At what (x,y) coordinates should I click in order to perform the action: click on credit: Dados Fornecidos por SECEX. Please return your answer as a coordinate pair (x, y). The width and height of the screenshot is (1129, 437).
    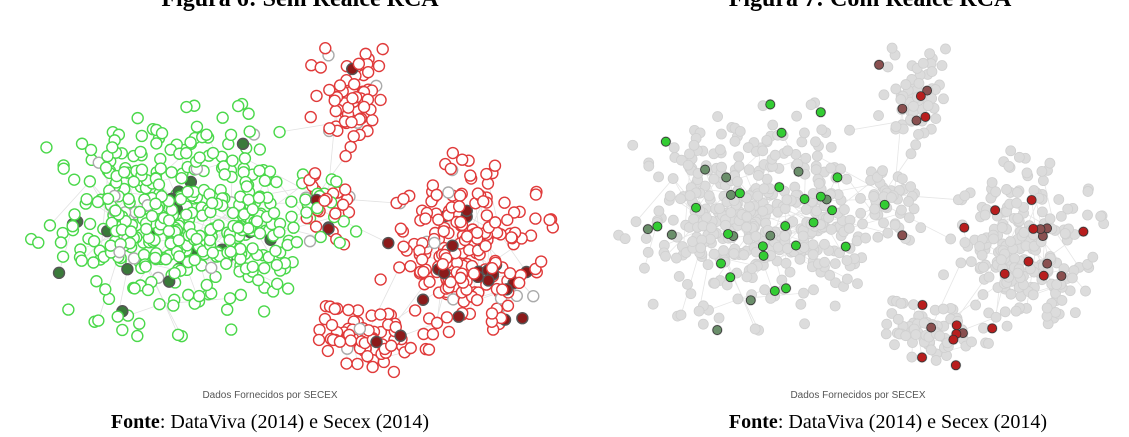
    Looking at the image, I should click on (269, 395).